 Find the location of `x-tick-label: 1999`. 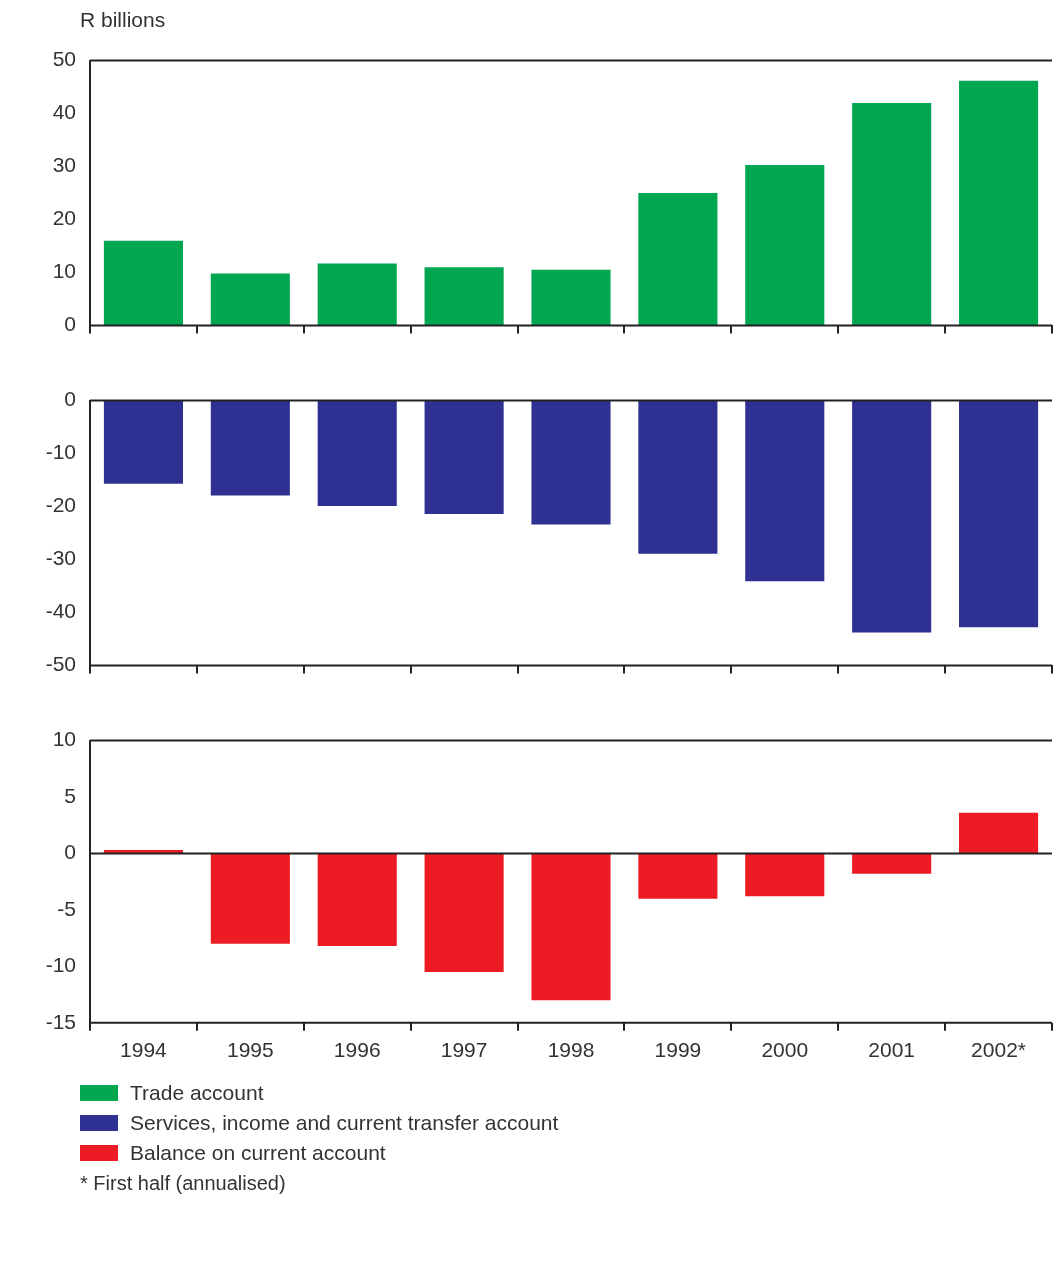

x-tick-label: 1999 is located at coordinates (678, 1050).